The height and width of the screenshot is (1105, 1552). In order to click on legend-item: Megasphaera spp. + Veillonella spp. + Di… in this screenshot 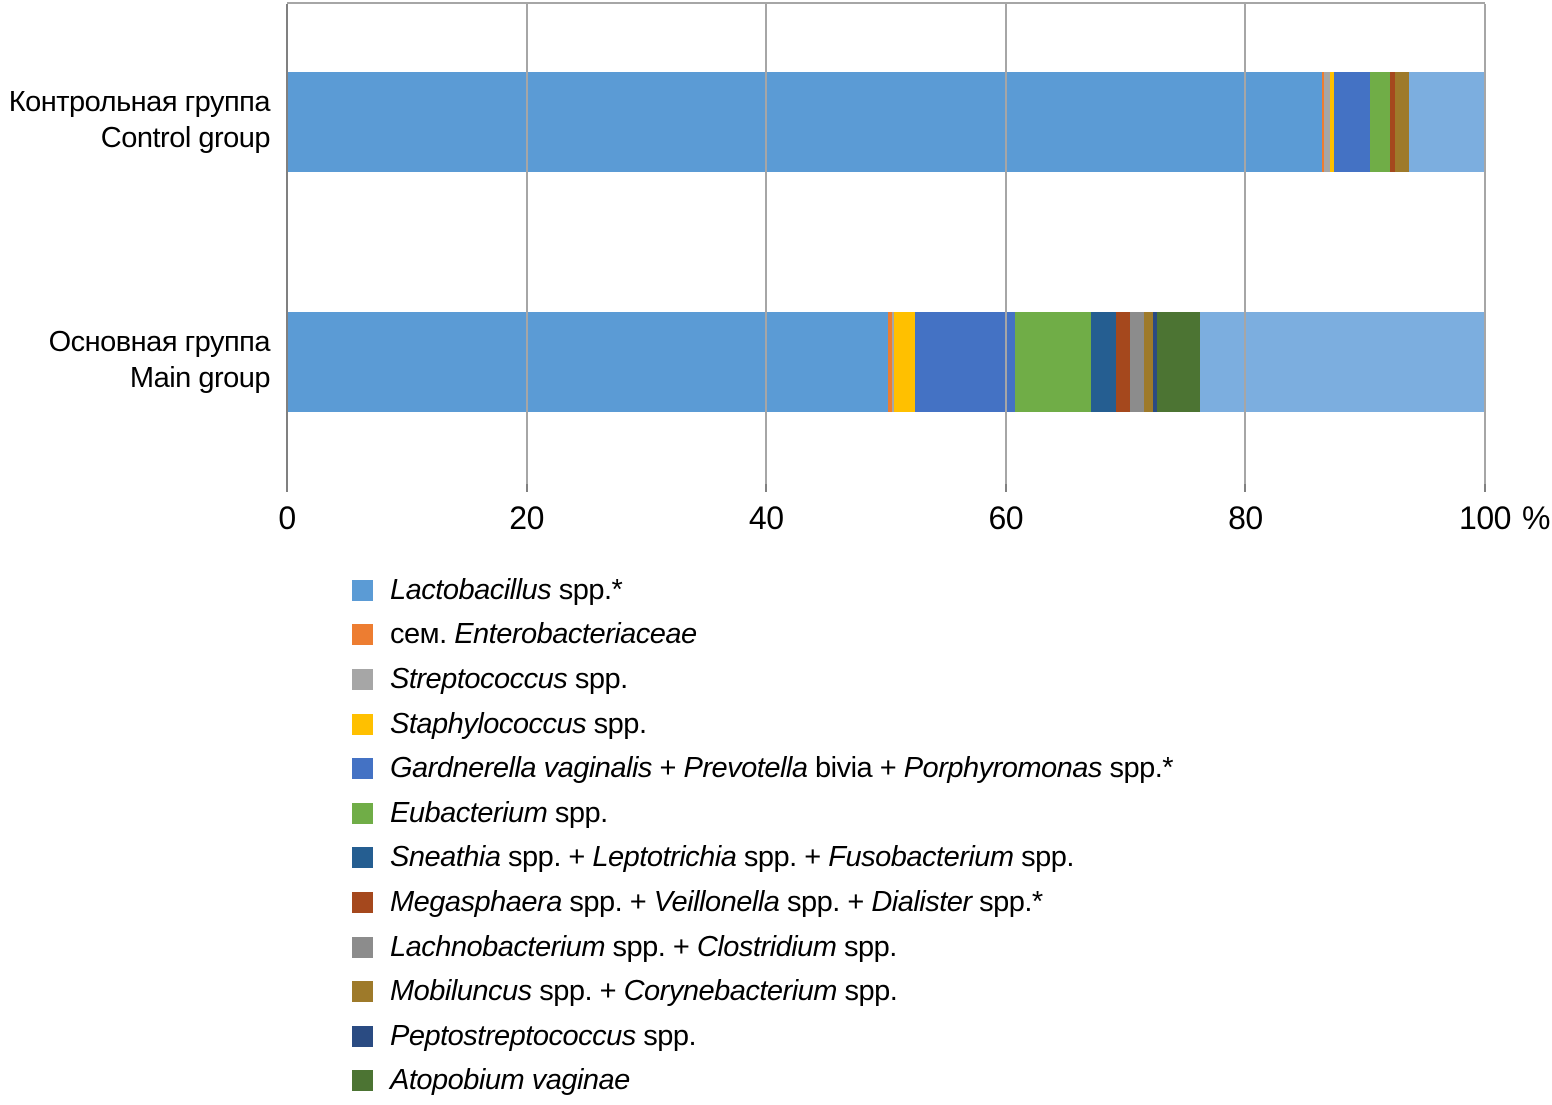, I will do `click(762, 902)`.